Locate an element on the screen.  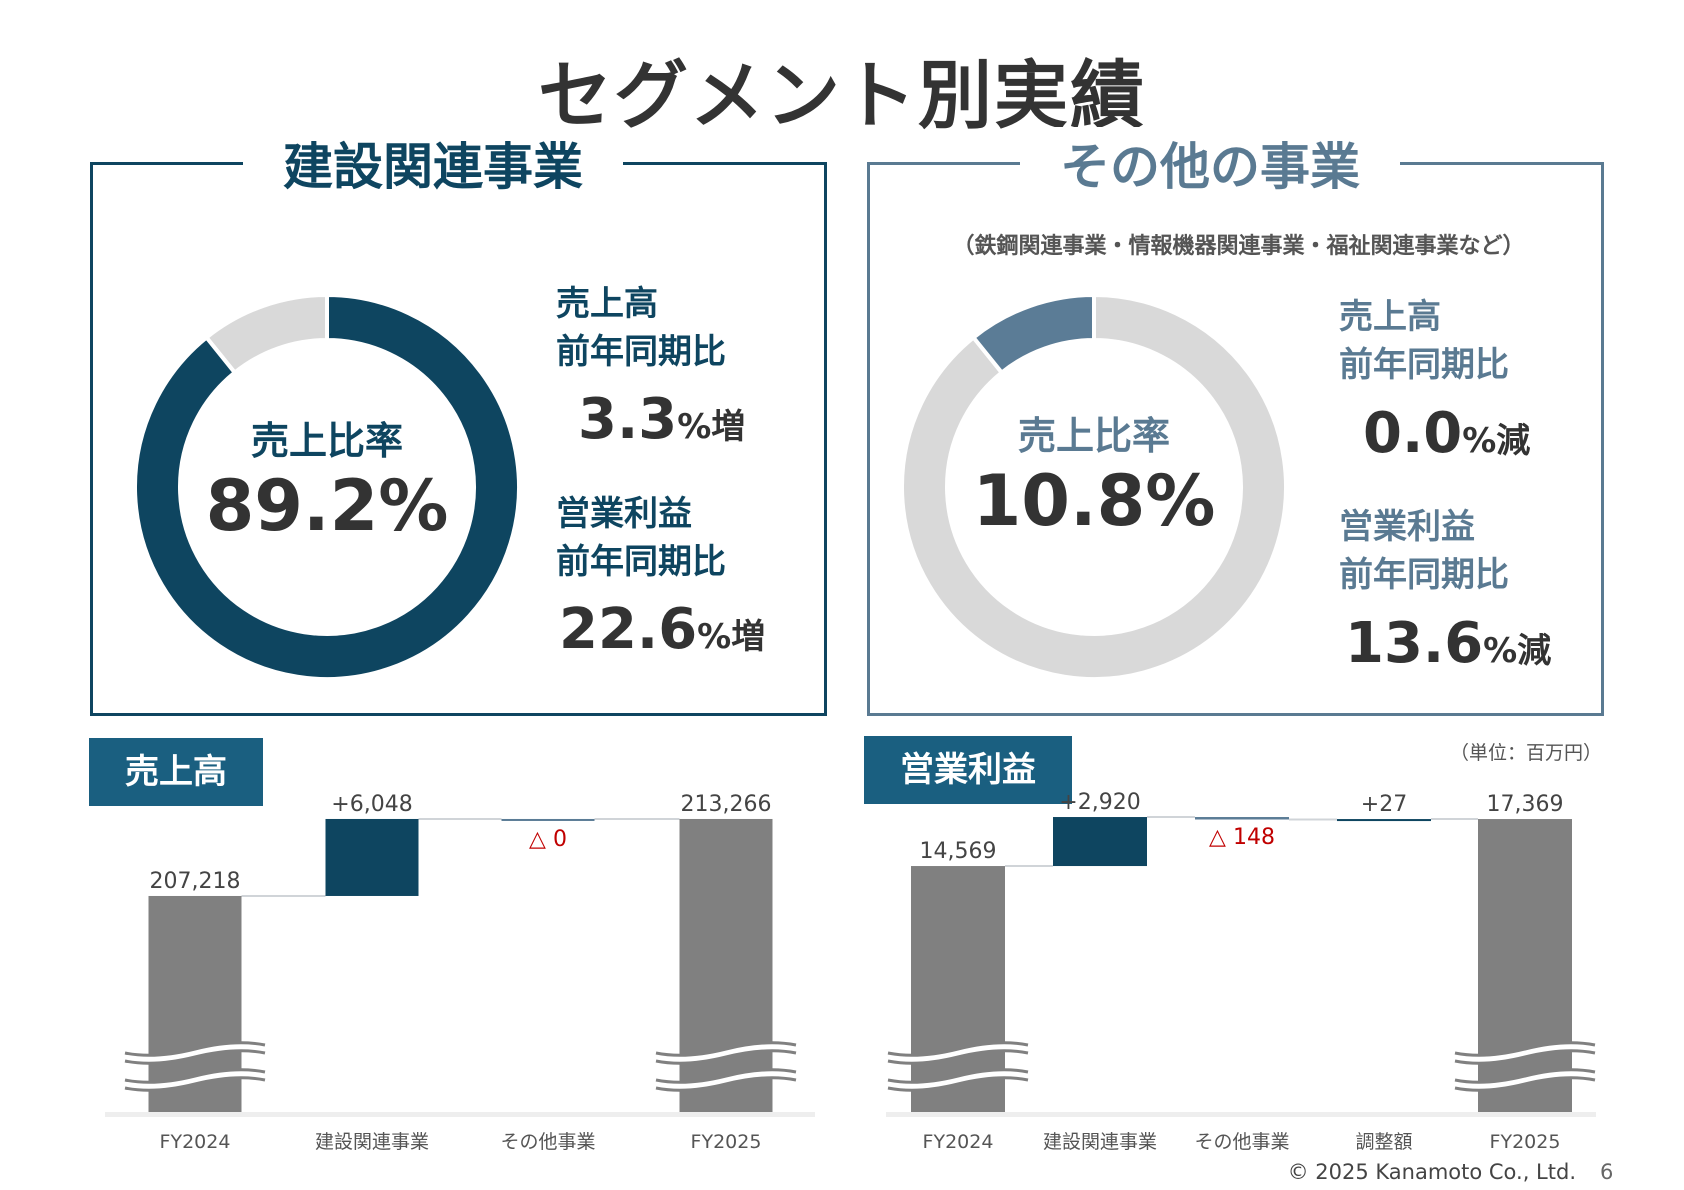
data-label: 213,266 is located at coordinates (726, 804).